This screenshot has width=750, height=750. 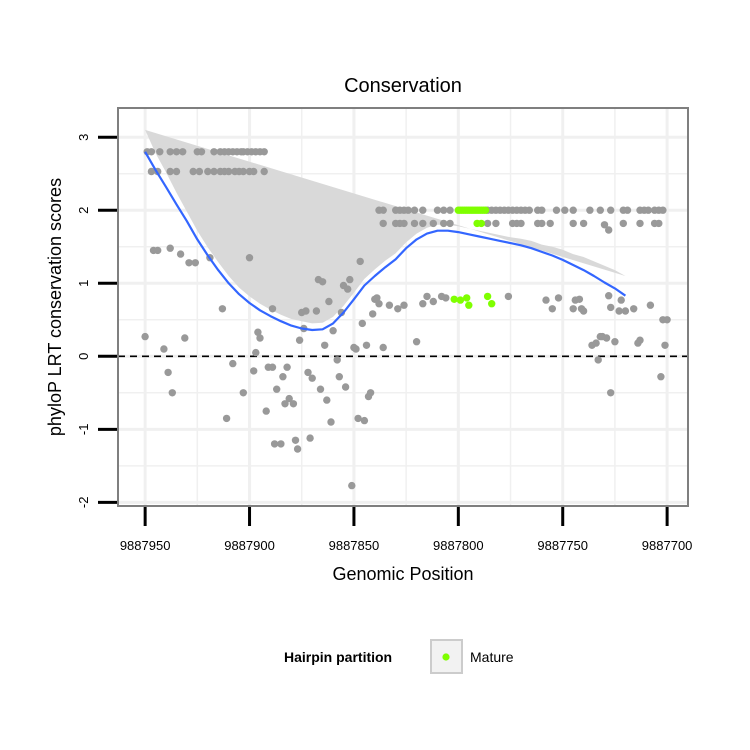 What do you see at coordinates (83, 137) in the screenshot?
I see `y-tick-label: 3` at bounding box center [83, 137].